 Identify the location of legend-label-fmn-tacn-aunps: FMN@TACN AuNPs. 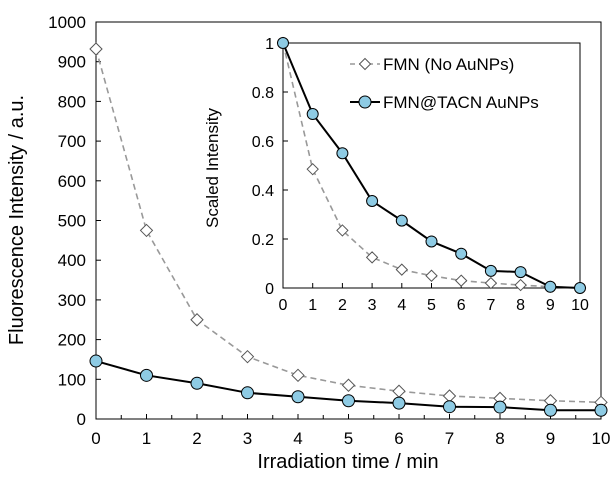
(461, 102).